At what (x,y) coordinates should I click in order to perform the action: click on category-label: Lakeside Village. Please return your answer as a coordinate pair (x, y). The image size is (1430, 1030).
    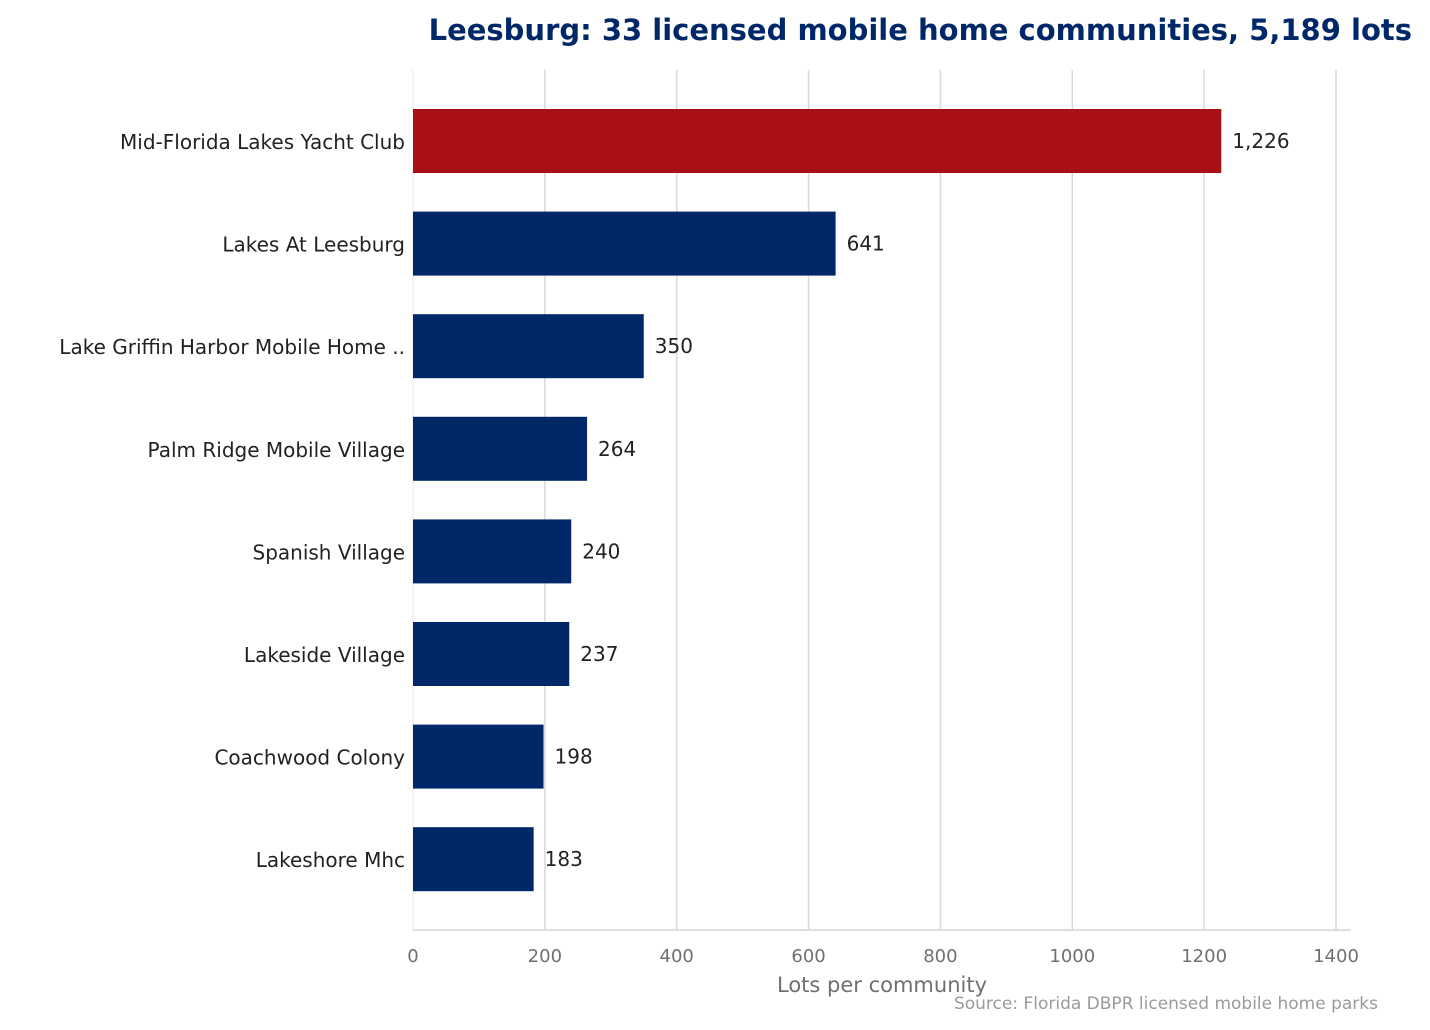
    Looking at the image, I should click on (324, 655).